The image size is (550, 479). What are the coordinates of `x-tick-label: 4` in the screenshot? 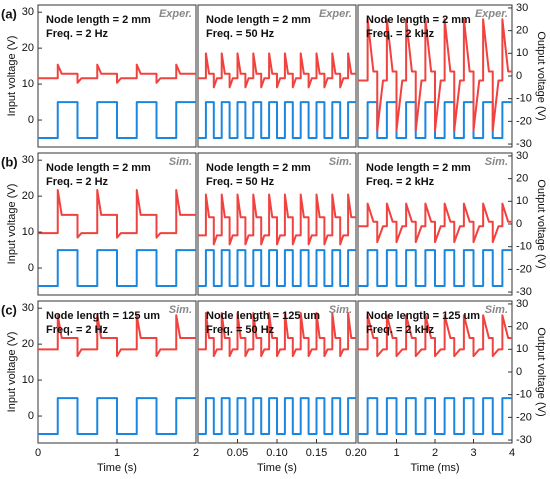 It's located at (512, 453).